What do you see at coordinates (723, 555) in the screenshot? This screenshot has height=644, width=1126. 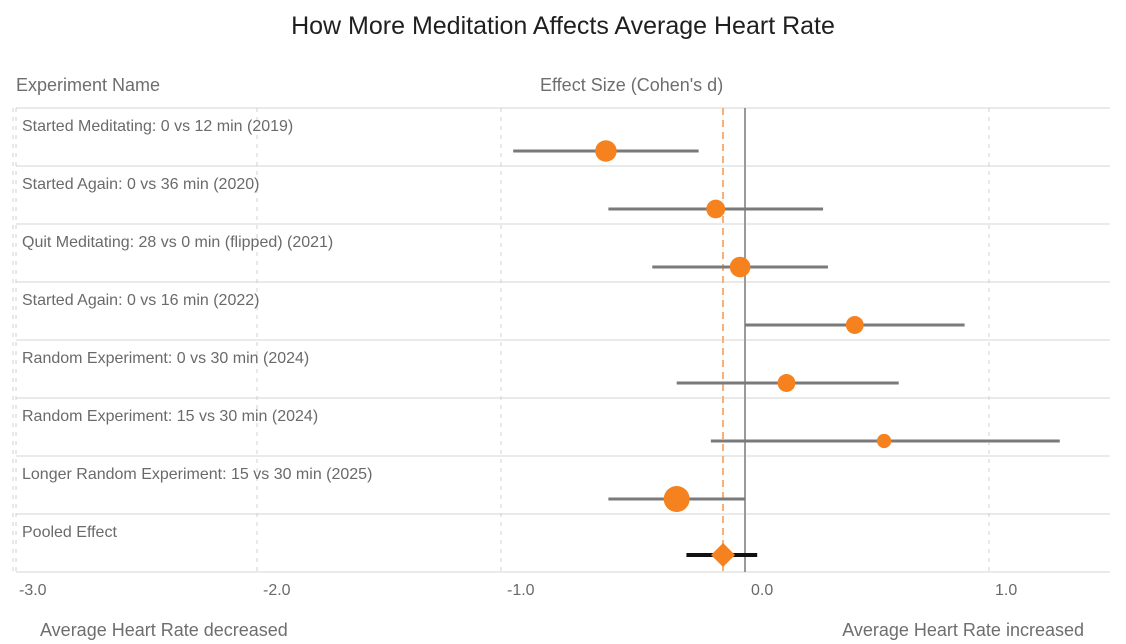 I see `pooled-effect-diamond` at bounding box center [723, 555].